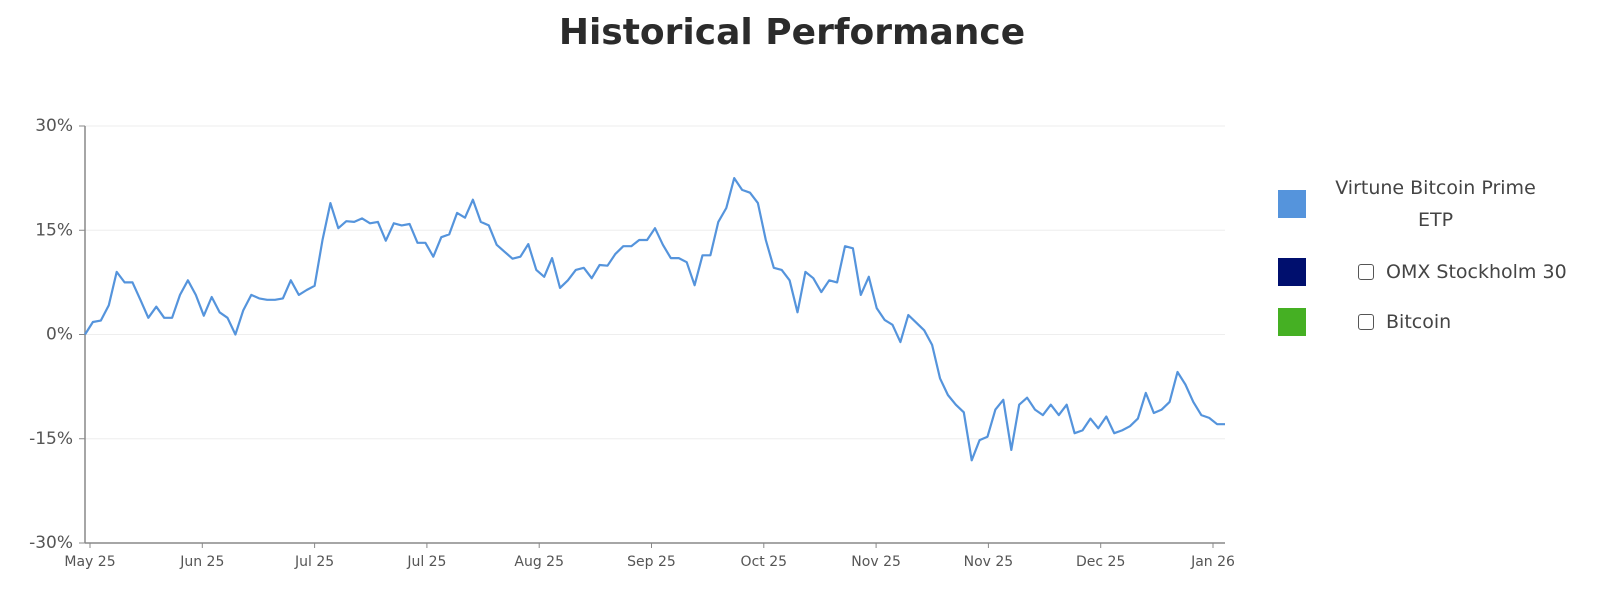 The height and width of the screenshot is (606, 1600). What do you see at coordinates (764, 562) in the screenshot?
I see `x-tick-label: Oct 25` at bounding box center [764, 562].